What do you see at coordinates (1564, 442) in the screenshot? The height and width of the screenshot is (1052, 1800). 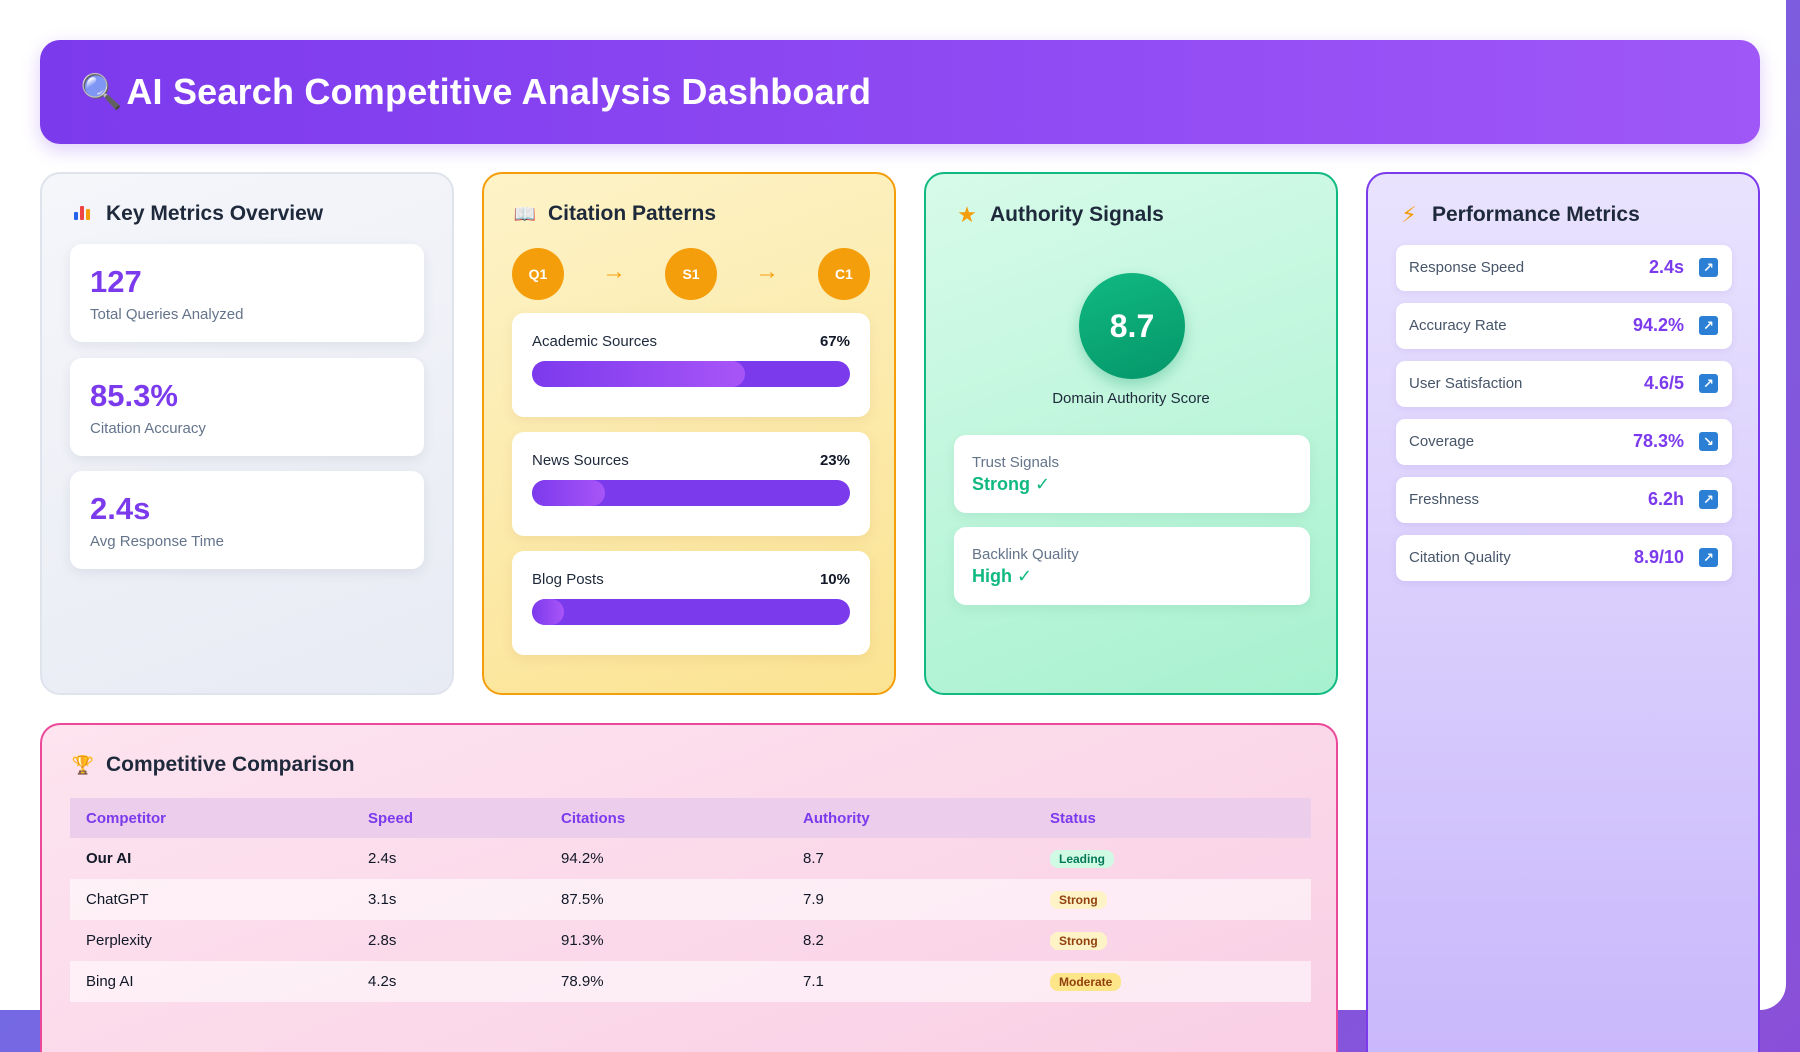 I see `perf-row-coverage: Coverage 78.3% ↘` at bounding box center [1564, 442].